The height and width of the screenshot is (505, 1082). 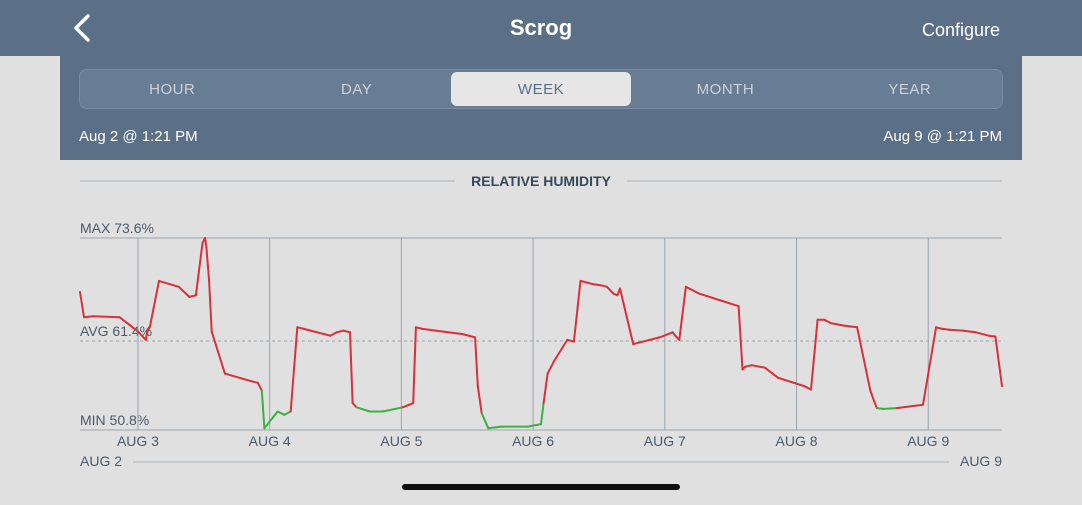 What do you see at coordinates (138, 136) in the screenshot?
I see `range-start-label: Aug 2 @ 1:21 PM` at bounding box center [138, 136].